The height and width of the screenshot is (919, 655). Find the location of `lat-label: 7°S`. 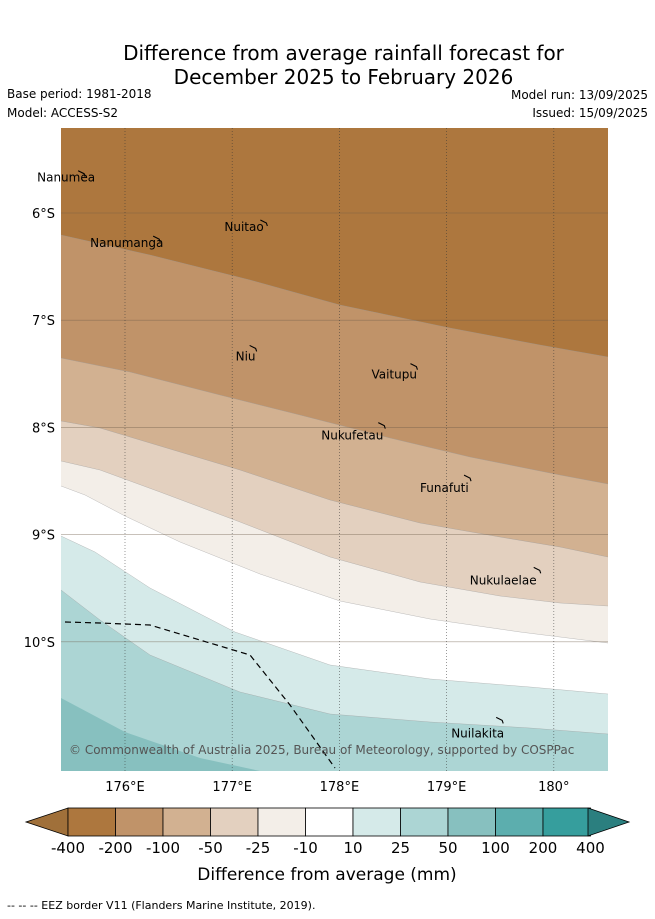

lat-label: 7°S is located at coordinates (43, 321).